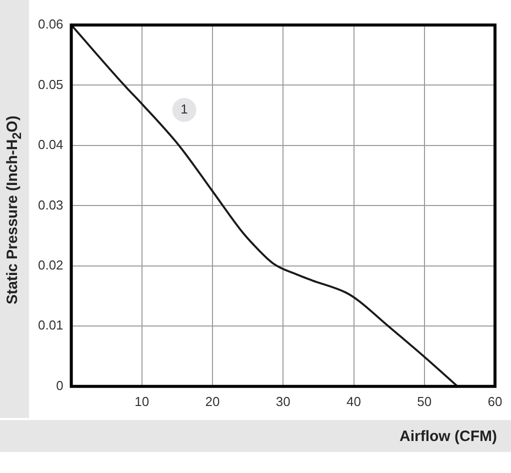  What do you see at coordinates (184, 109) in the screenshot?
I see `annotation: 1` at bounding box center [184, 109].